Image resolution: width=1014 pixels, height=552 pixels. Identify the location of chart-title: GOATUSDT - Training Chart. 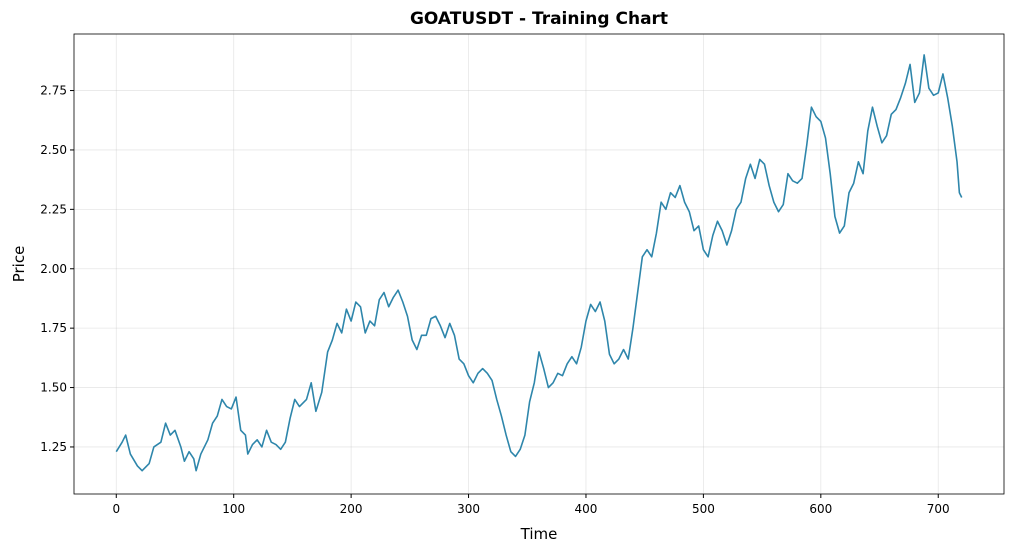
(539, 19).